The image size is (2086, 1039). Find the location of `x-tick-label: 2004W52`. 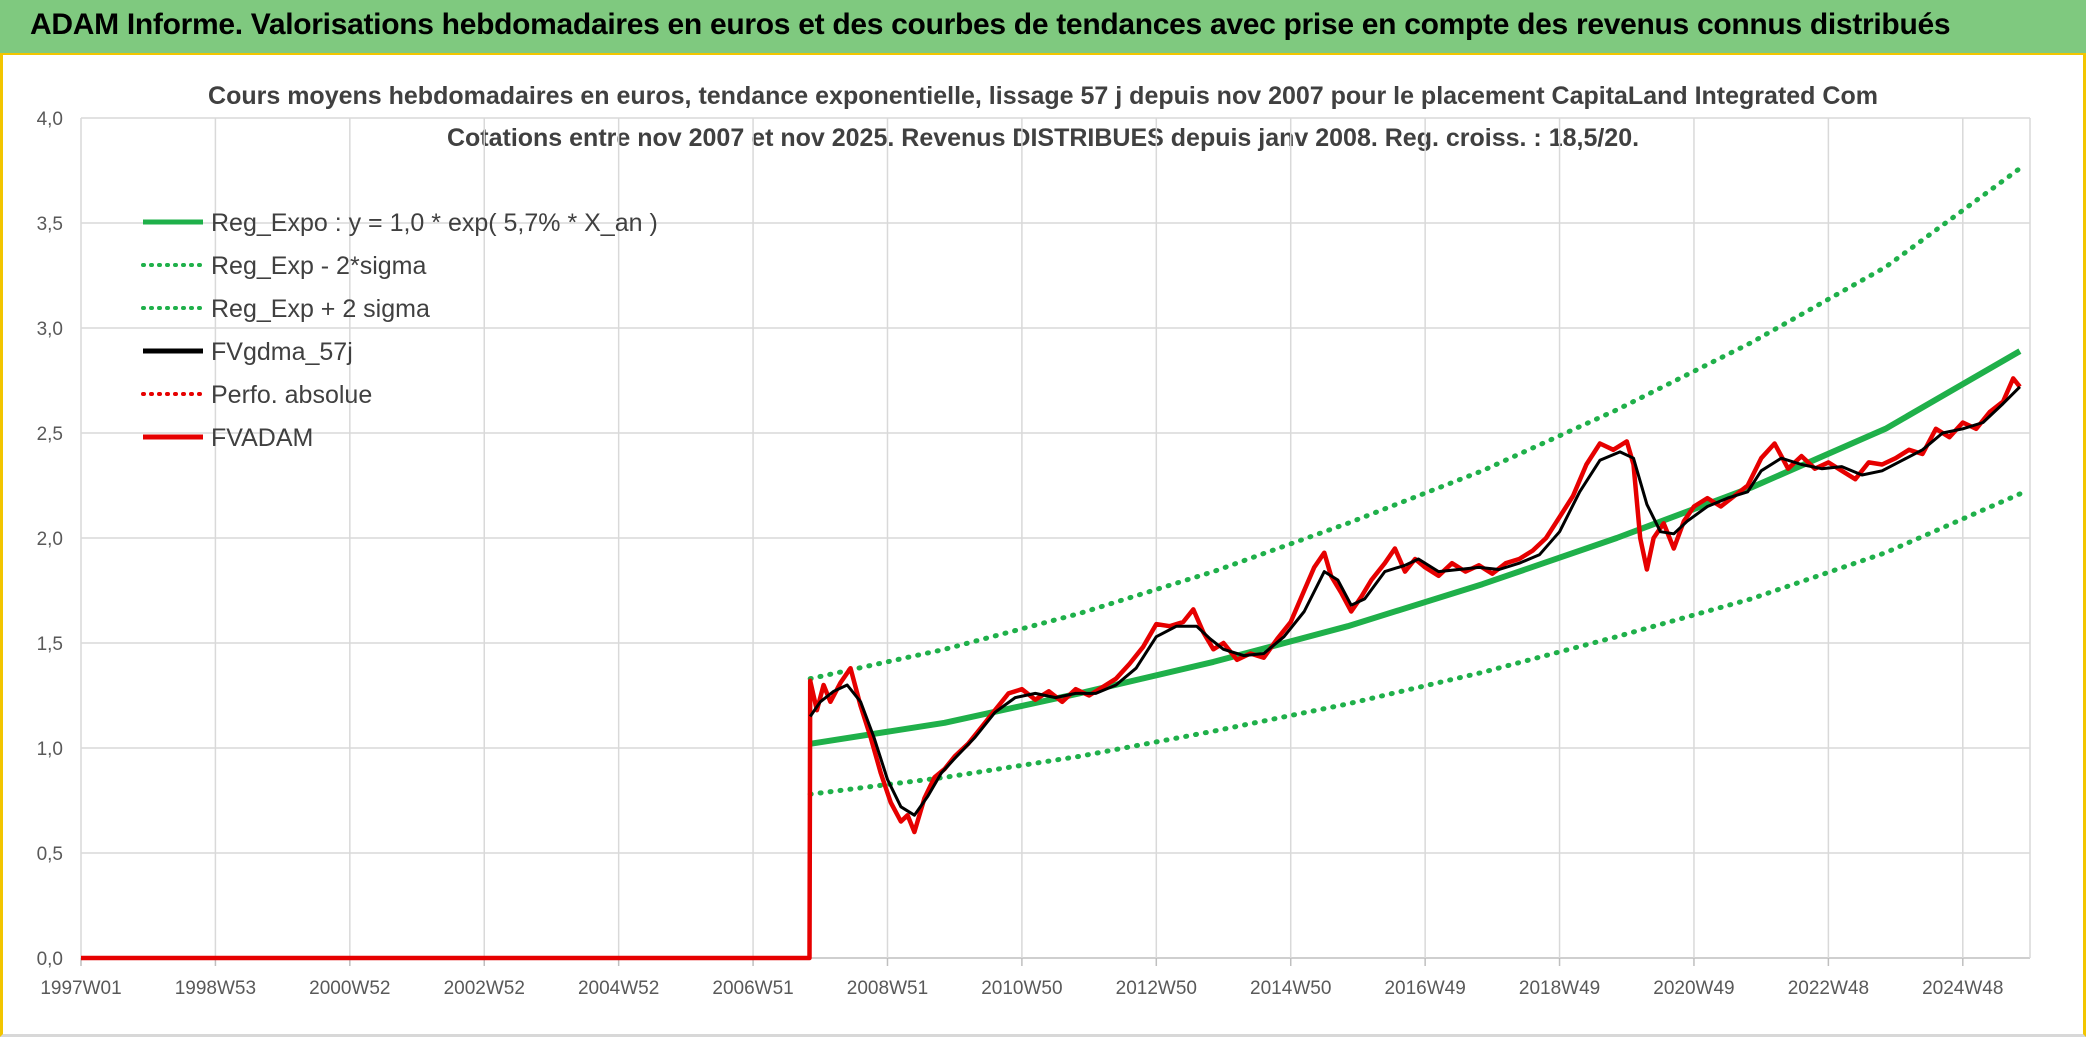

x-tick-label: 2004W52 is located at coordinates (618, 988).